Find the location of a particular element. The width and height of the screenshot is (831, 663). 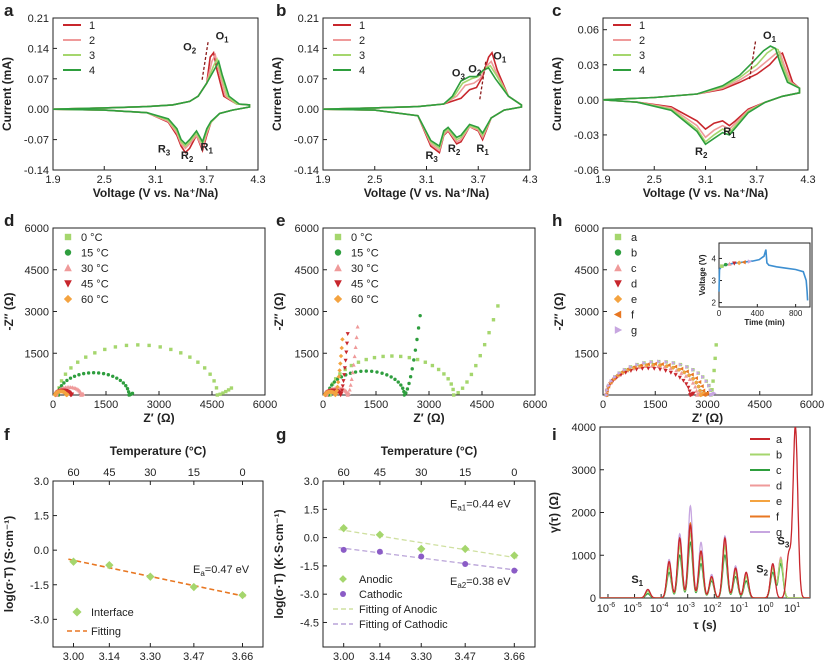

legend-label: b is located at coordinates (634, 254).